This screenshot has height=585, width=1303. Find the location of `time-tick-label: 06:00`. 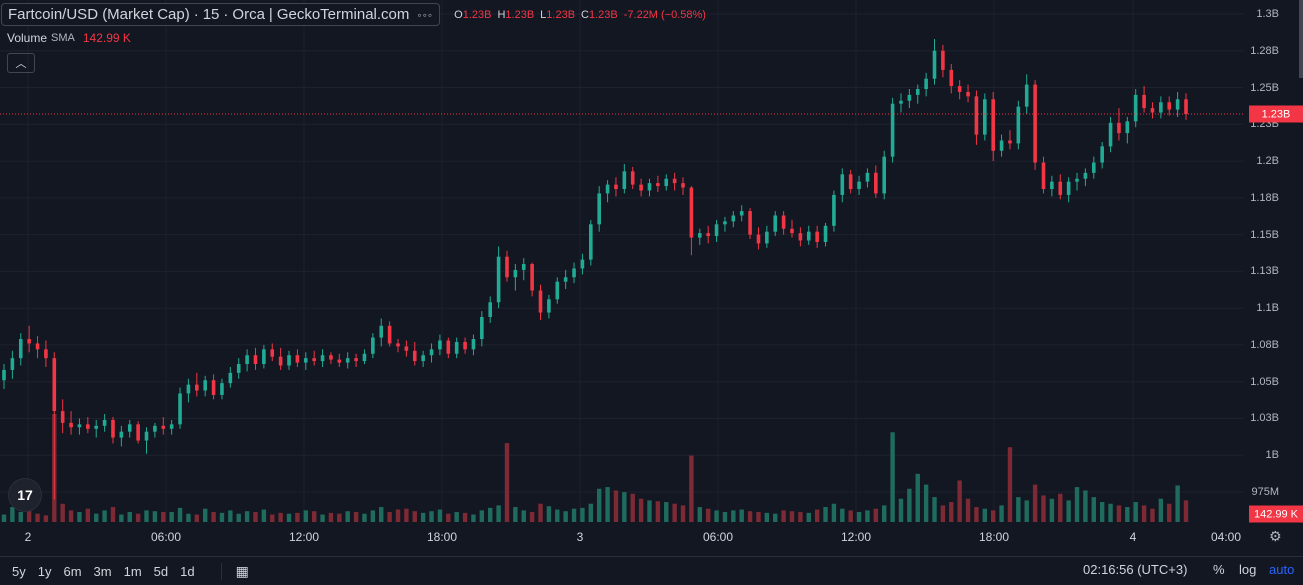

time-tick-label: 06:00 is located at coordinates (166, 537).